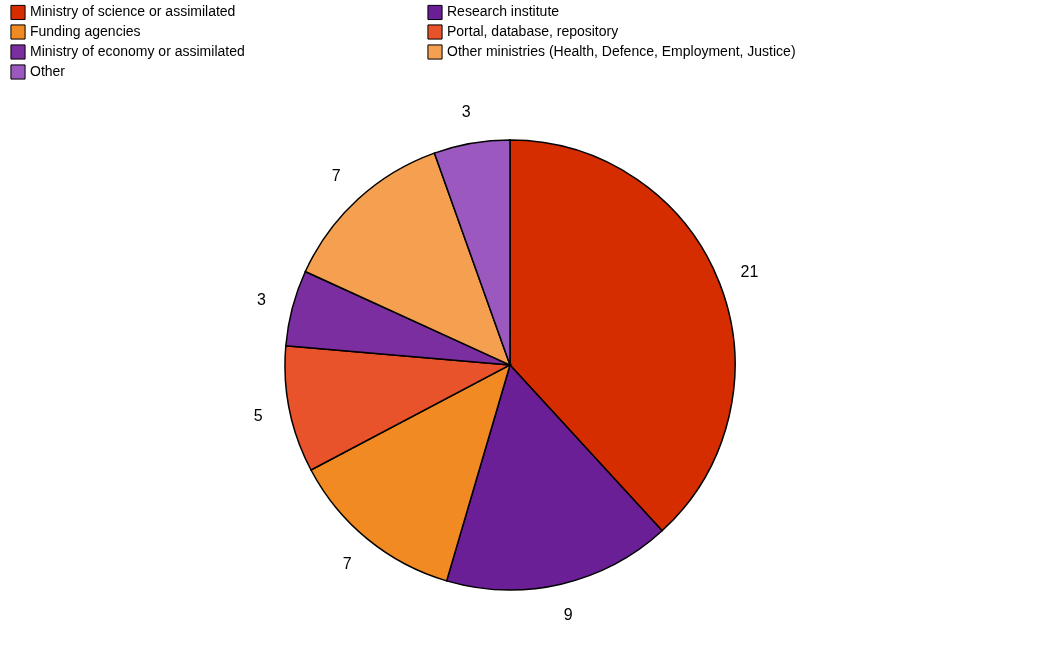  Describe the element at coordinates (137, 51) in the screenshot. I see `legend-label: Ministry of economy or assimilated` at that location.